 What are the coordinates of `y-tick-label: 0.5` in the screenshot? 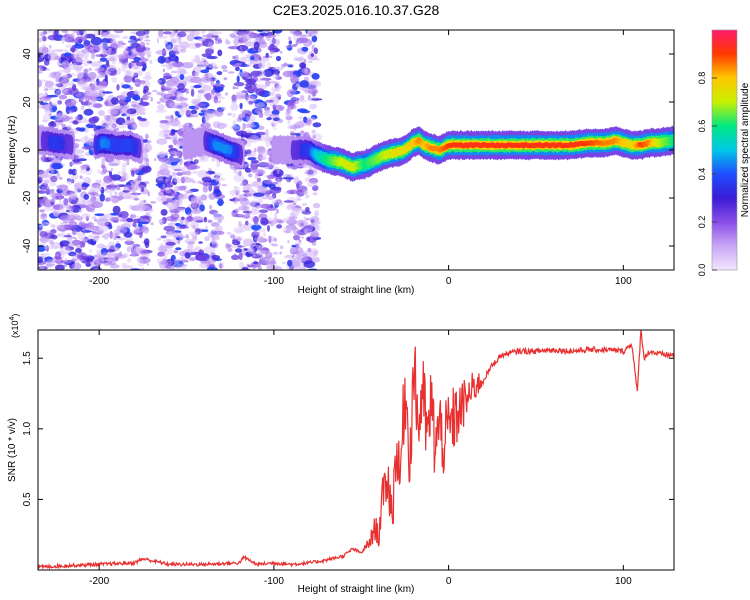 It's located at (27, 499).